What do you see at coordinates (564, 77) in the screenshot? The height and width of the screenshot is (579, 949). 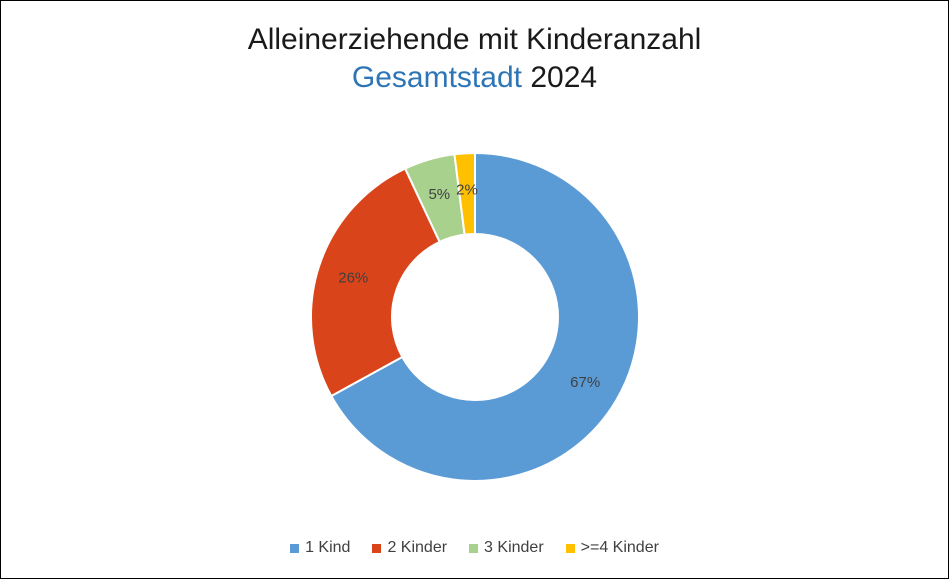 I see `subtitle-year: 2024` at bounding box center [564, 77].